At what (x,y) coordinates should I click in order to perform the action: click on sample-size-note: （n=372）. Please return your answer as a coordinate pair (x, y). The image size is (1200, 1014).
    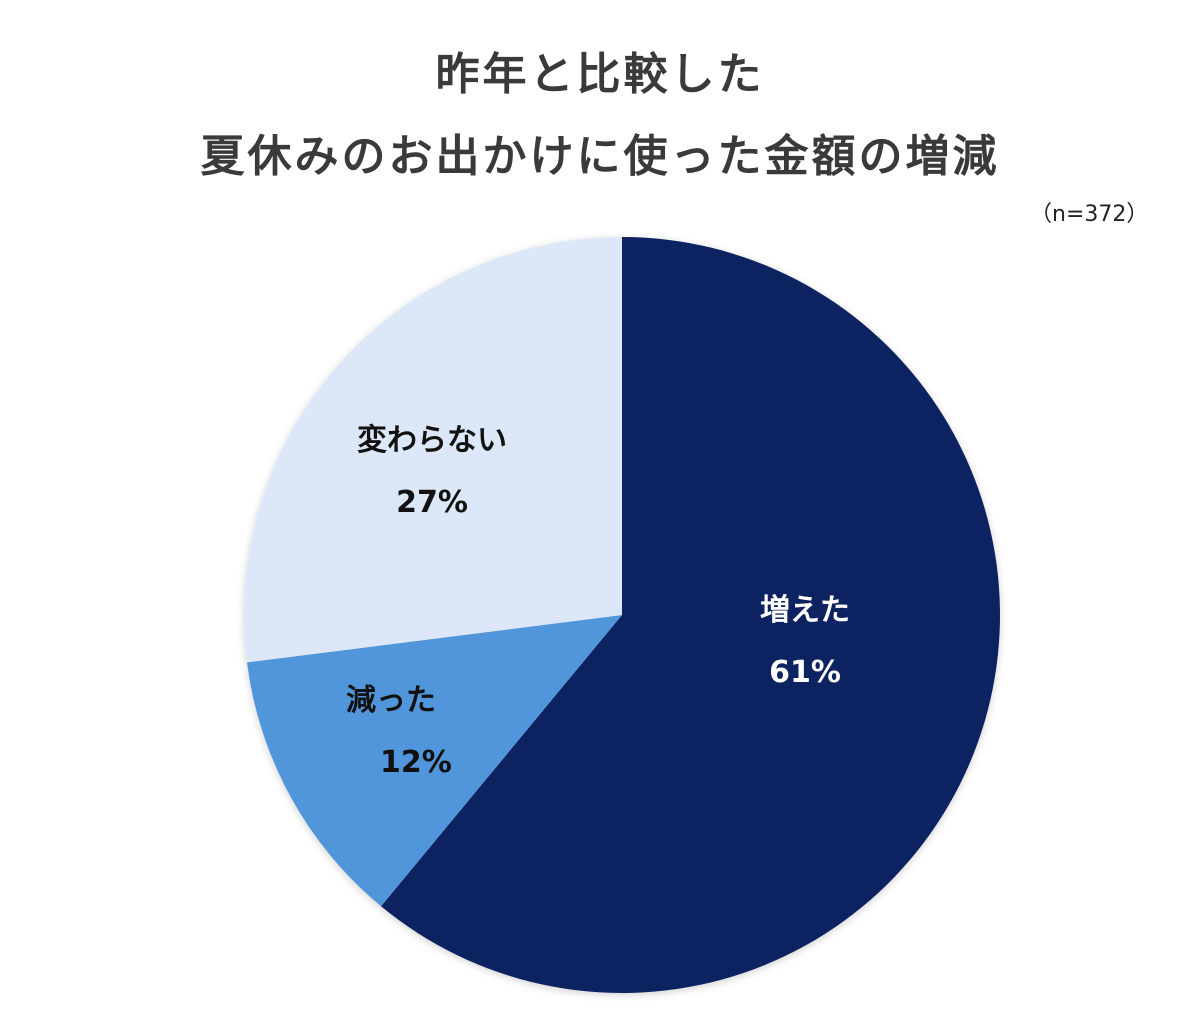
    Looking at the image, I should click on (1089, 214).